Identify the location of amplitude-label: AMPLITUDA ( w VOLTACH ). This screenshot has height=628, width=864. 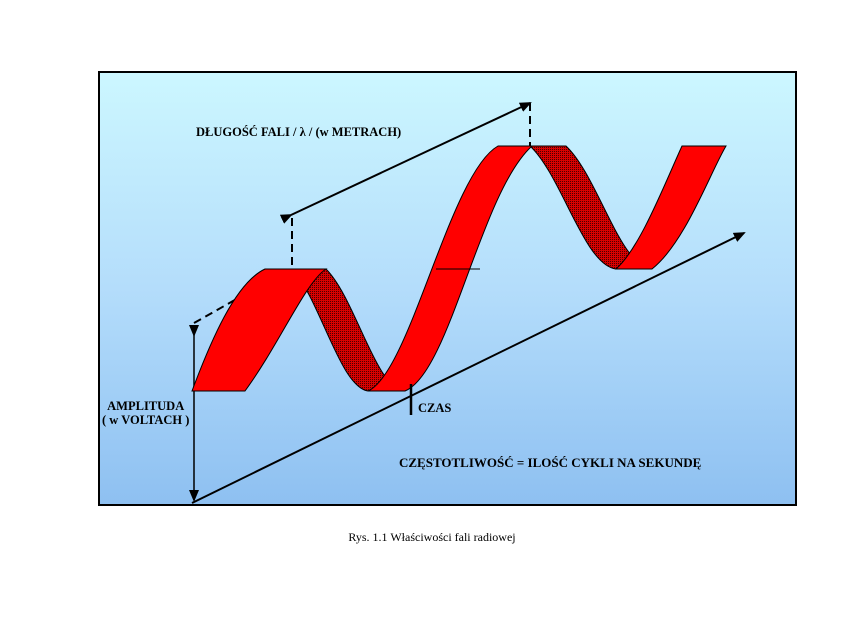
(145, 413).